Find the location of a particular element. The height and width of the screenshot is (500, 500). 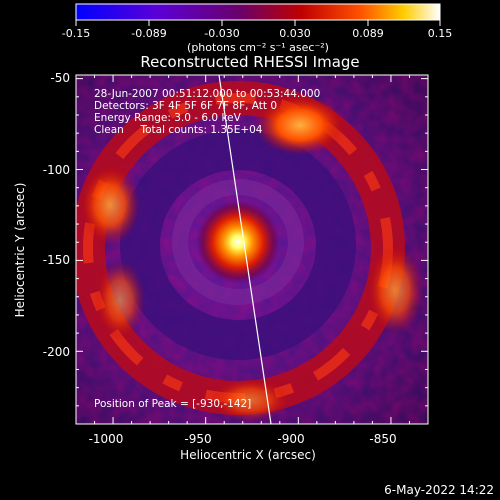

colorbar is located at coordinates (258, 12).